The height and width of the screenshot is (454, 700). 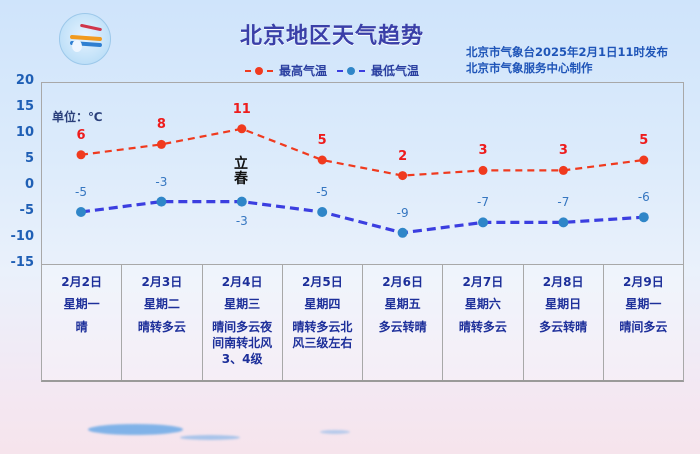 I want to click on low-temp-value: -9, so click(x=402, y=212).